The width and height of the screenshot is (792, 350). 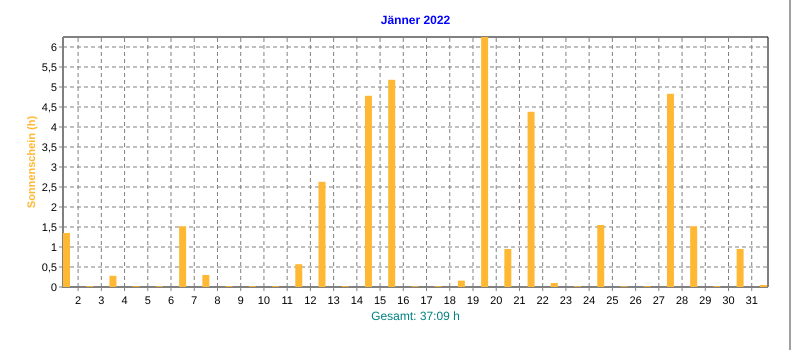 I want to click on y-axis-title: Sonnenschein (h), so click(x=32, y=162).